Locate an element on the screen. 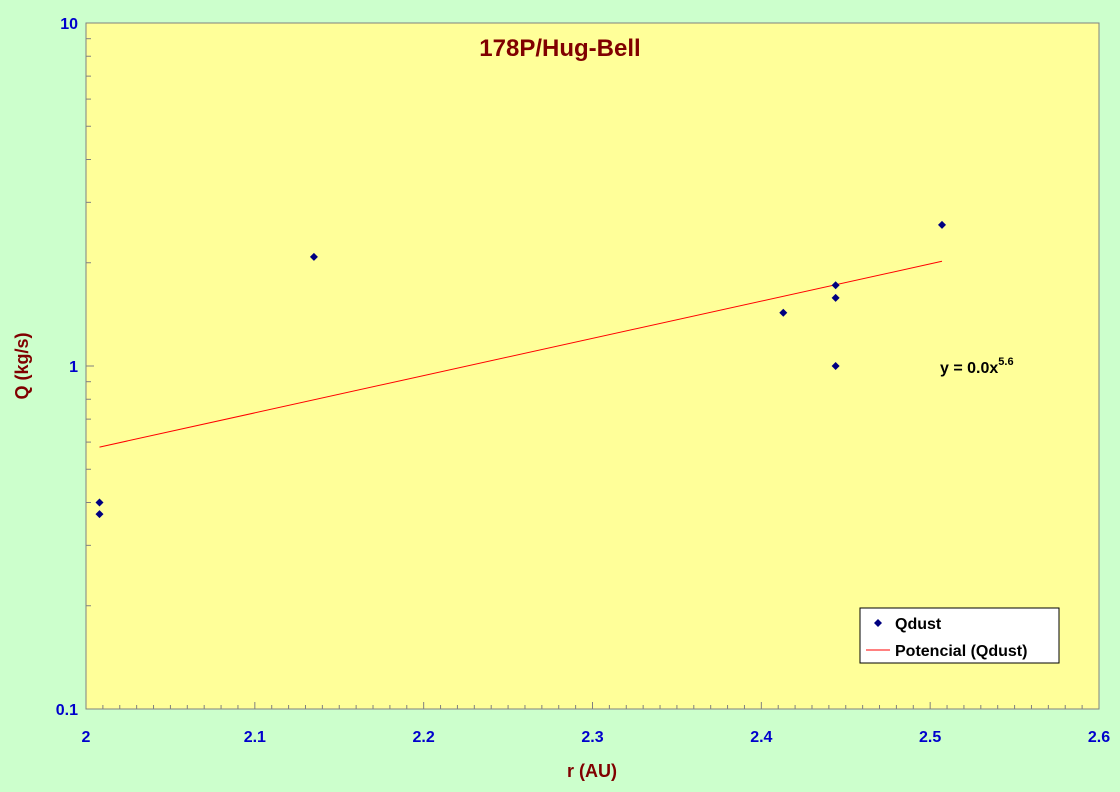  legend-label-qdust: Qdust is located at coordinates (918, 624).